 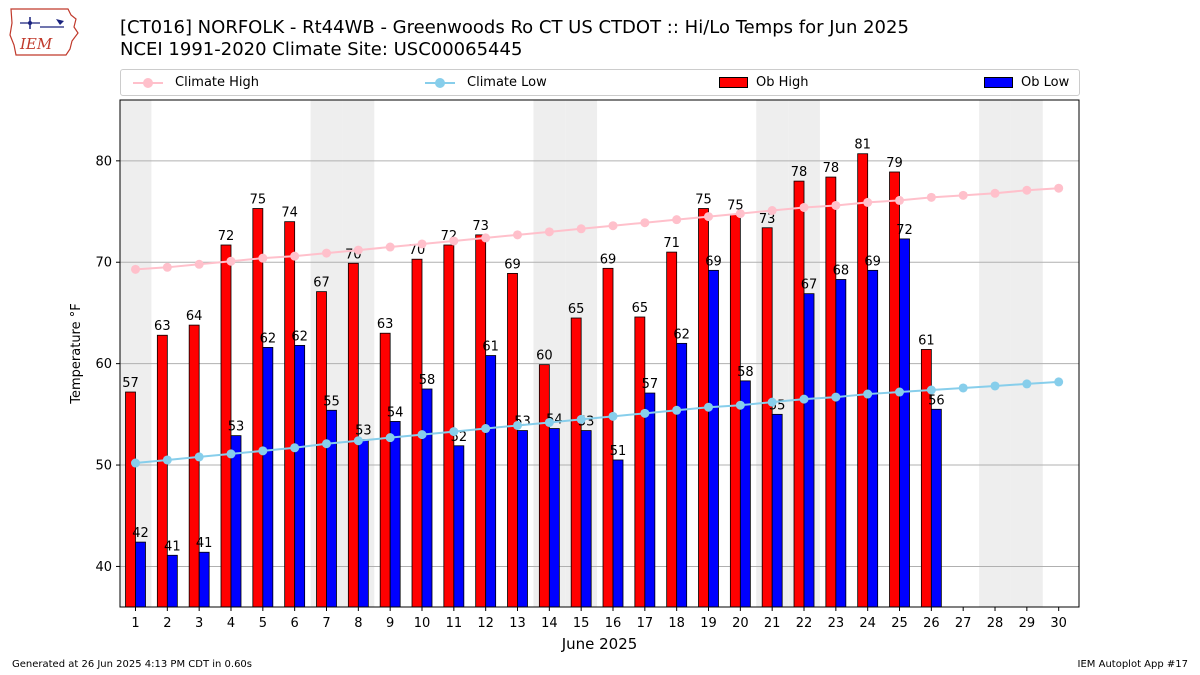 What do you see at coordinates (1027, 623) in the screenshot?
I see `x-tick-label: 29` at bounding box center [1027, 623].